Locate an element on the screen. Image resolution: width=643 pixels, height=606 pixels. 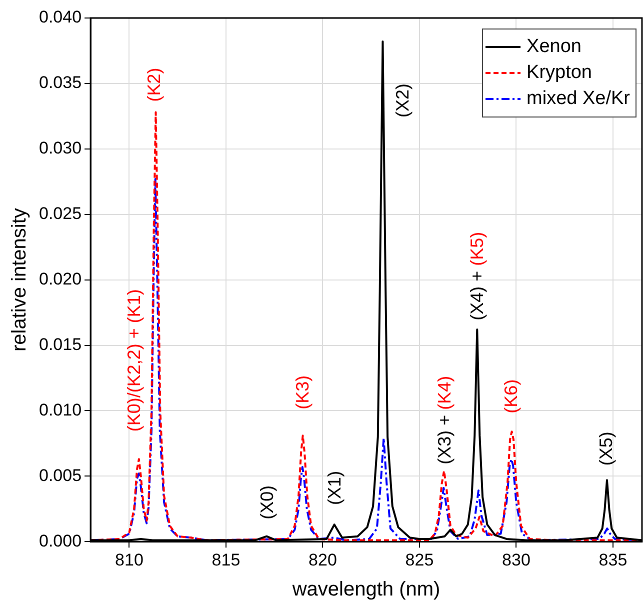
x-tick-label: 820 is located at coordinates (322, 560).